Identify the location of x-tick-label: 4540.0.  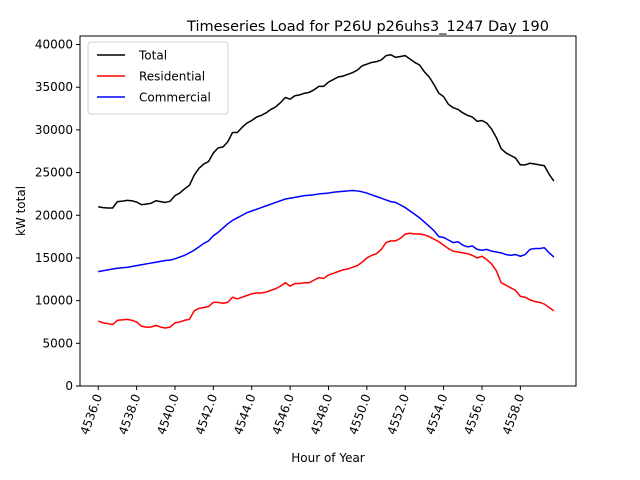
(168, 414).